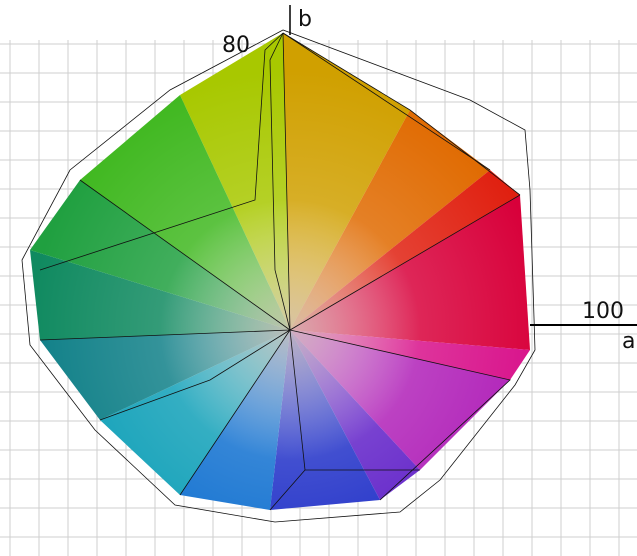 Image resolution: width=637 pixels, height=556 pixels. What do you see at coordinates (305, 19) in the screenshot?
I see `b-axis-label: b` at bounding box center [305, 19].